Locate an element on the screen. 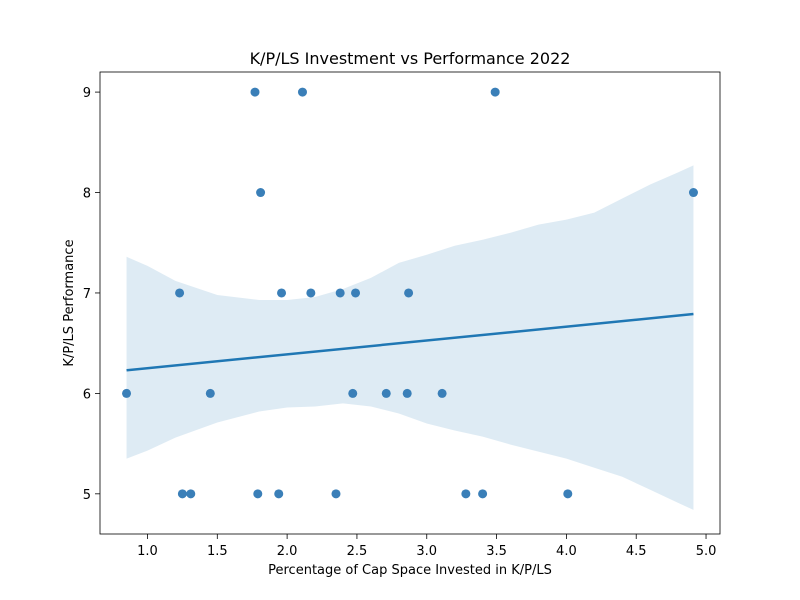  x-axis-ticks: 1.0 1.5 2.0 2.5 3.0 3.5 4.0 4.5 5.0 is located at coordinates (426, 546).